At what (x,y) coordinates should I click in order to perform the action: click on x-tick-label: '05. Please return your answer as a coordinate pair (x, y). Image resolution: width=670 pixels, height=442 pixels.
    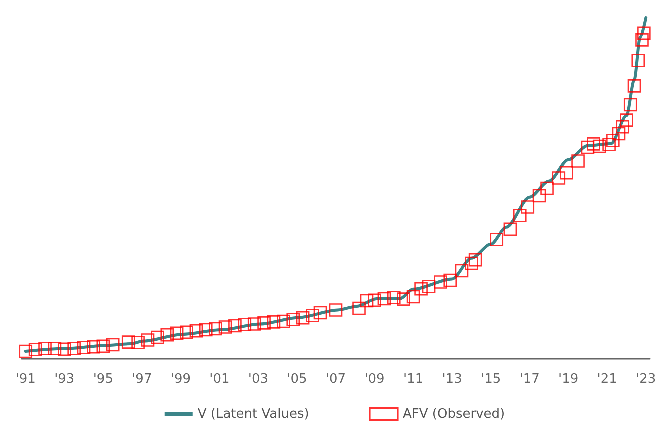
    Looking at the image, I should click on (297, 379).